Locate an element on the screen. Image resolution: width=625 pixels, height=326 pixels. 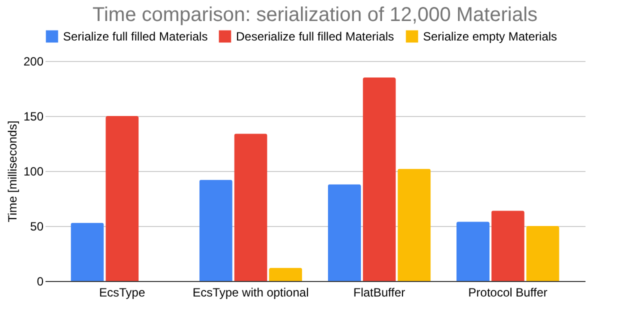
y-tick-label: 50 is located at coordinates (37, 227).